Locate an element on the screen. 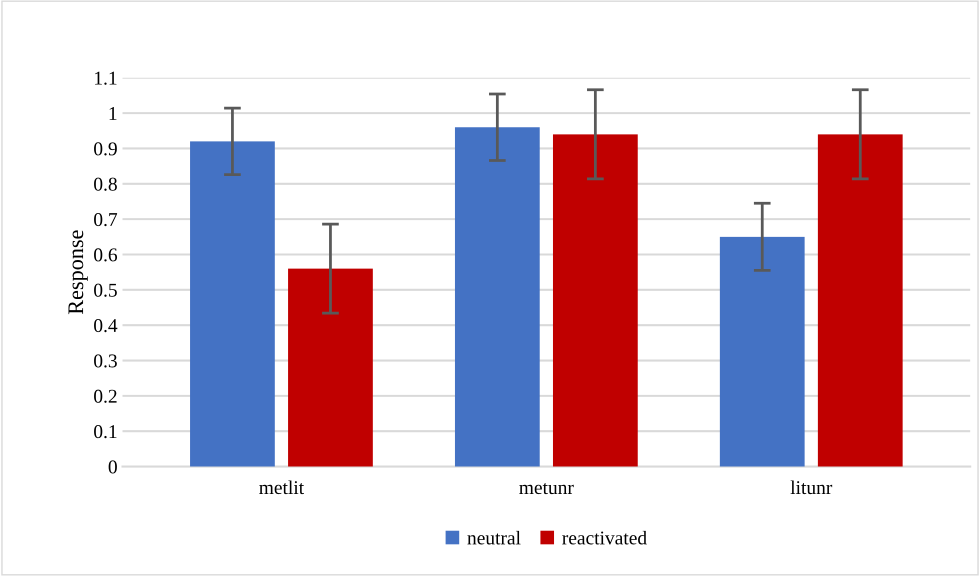 The image size is (980, 576). y-tick-label: 0.2 is located at coordinates (105, 396).